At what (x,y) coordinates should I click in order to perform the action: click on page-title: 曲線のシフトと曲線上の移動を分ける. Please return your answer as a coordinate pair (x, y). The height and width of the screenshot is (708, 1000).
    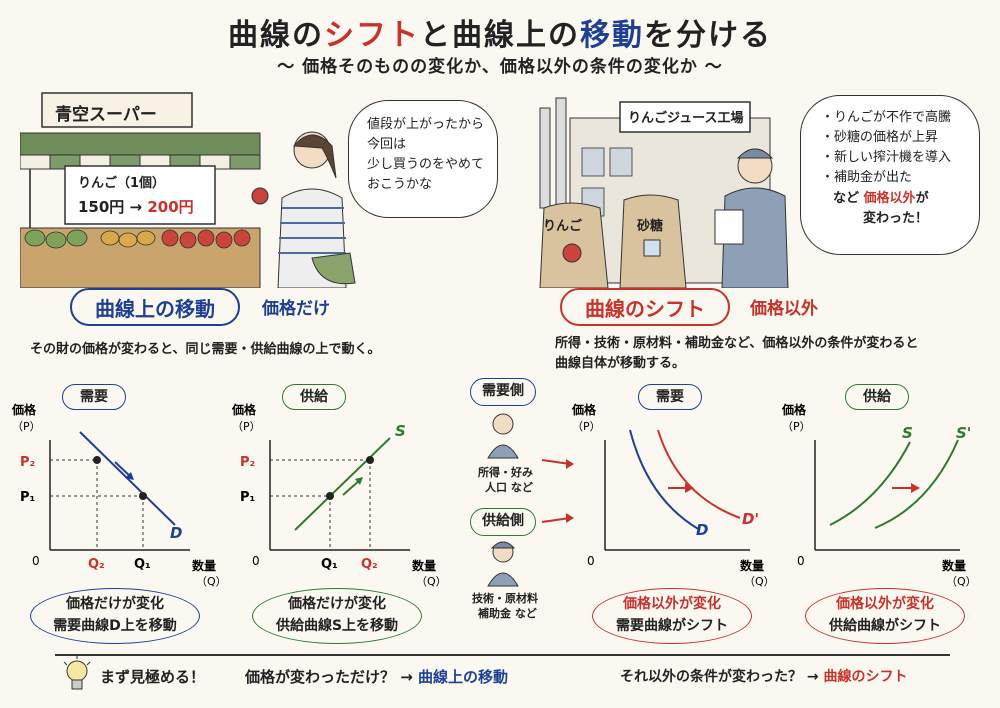
    Looking at the image, I should click on (500, 32).